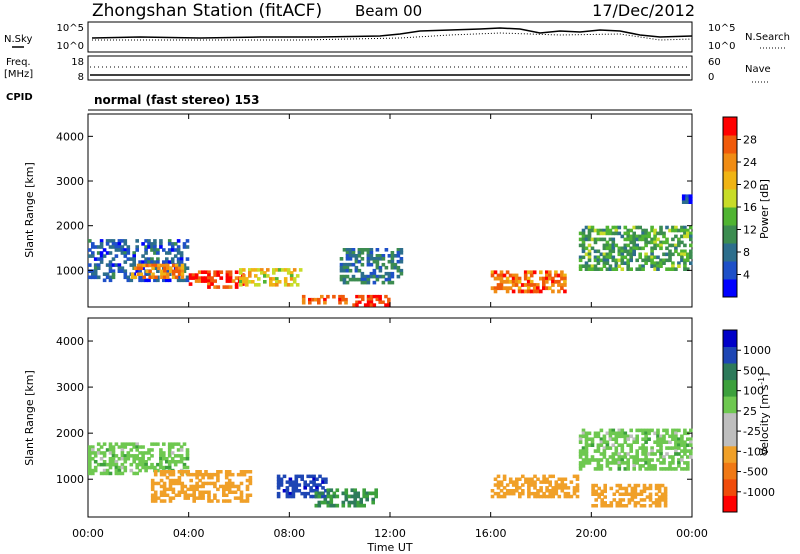 This screenshot has width=800, height=554. What do you see at coordinates (764, 413) in the screenshot?
I see `velocity-colorbar-label: Velocity [m s-1]` at bounding box center [764, 413].